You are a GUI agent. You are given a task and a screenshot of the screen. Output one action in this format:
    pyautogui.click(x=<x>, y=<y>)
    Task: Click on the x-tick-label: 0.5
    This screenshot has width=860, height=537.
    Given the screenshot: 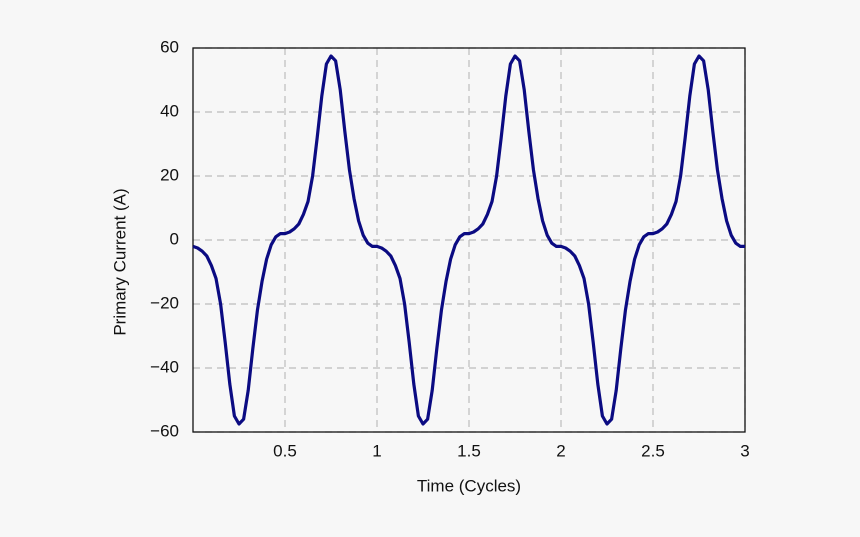 What is the action you would take?
    pyautogui.click(x=285, y=450)
    